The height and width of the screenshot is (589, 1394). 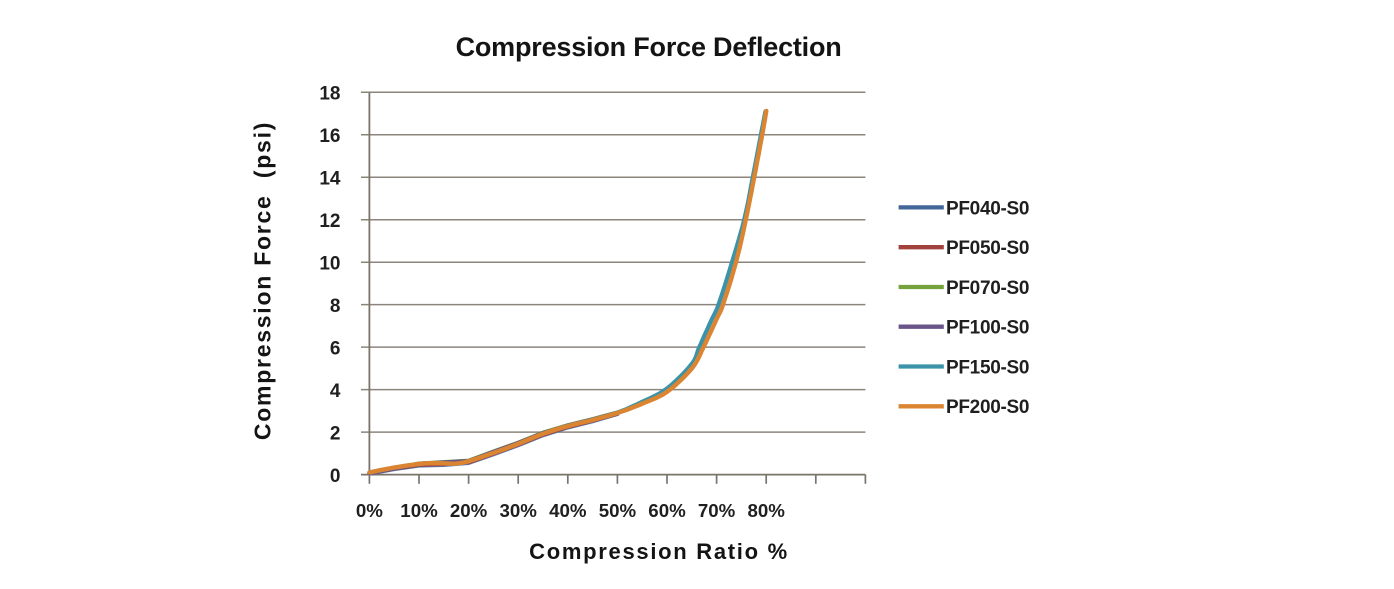 I want to click on svg-text: 0, so click(x=335, y=476).